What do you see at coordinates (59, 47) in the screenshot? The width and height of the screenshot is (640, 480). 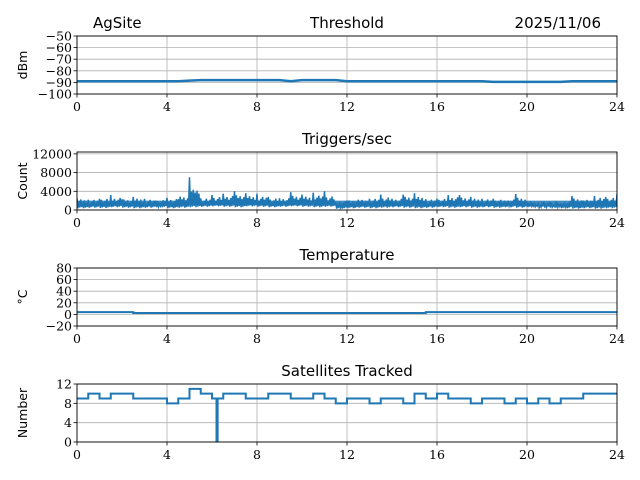 I see `y-tick-label: −60` at bounding box center [59, 47].